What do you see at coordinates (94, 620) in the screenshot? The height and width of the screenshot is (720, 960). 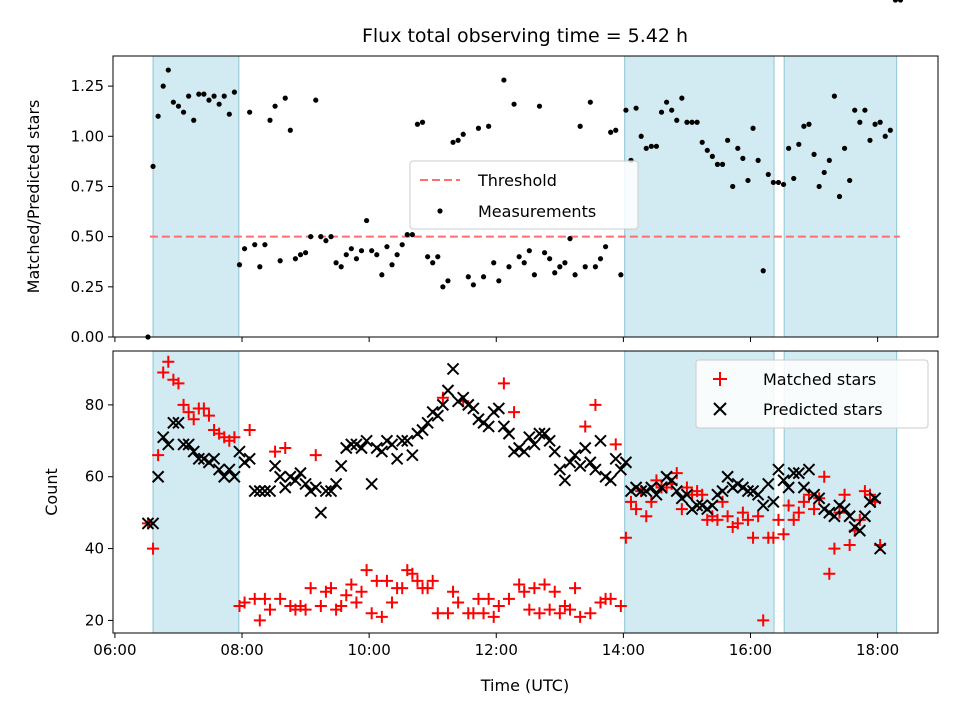 I see `bot-y-tick-label-0: 20` at bounding box center [94, 620].